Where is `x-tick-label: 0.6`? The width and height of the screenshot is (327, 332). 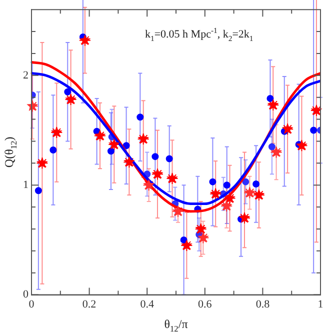 x-tick-label: 0.6 is located at coordinates (205, 304).